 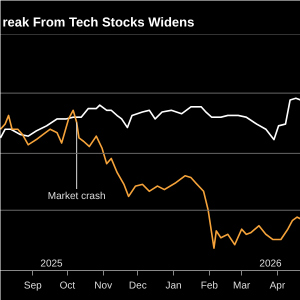 What do you see at coordinates (209, 286) in the screenshot?
I see `x-tick-label: Feb` at bounding box center [209, 286].